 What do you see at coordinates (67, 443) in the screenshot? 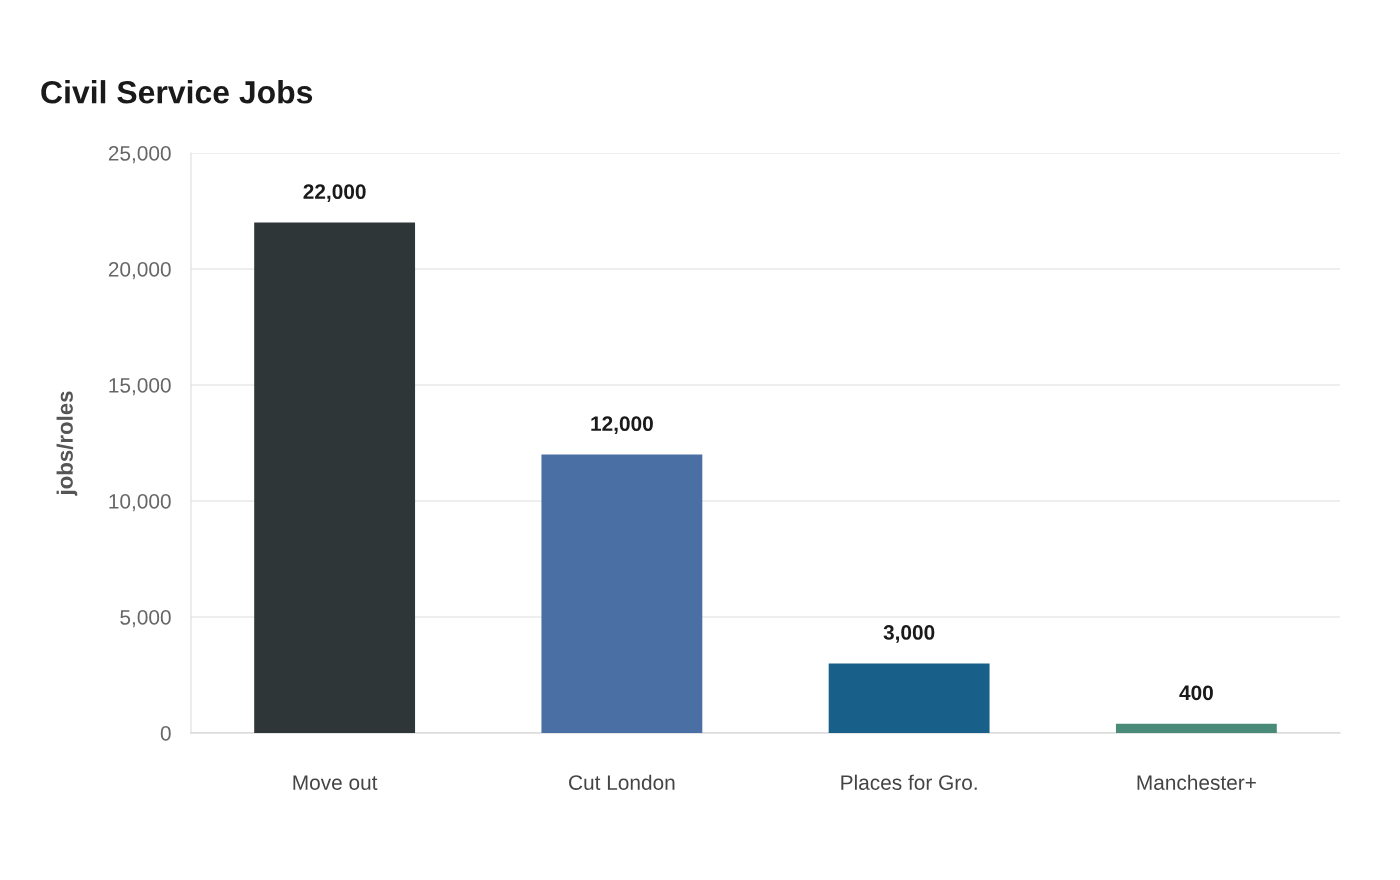
I see `y-axis-title: jobs/roles` at bounding box center [67, 443].